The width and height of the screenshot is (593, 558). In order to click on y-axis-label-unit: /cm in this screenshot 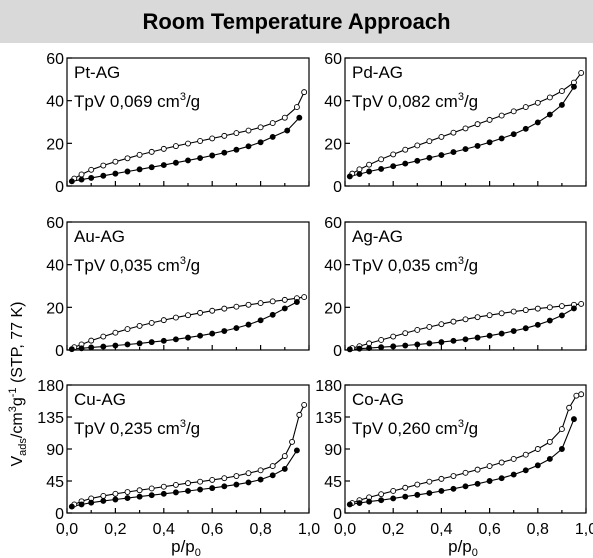, I will do `click(17, 425)`.